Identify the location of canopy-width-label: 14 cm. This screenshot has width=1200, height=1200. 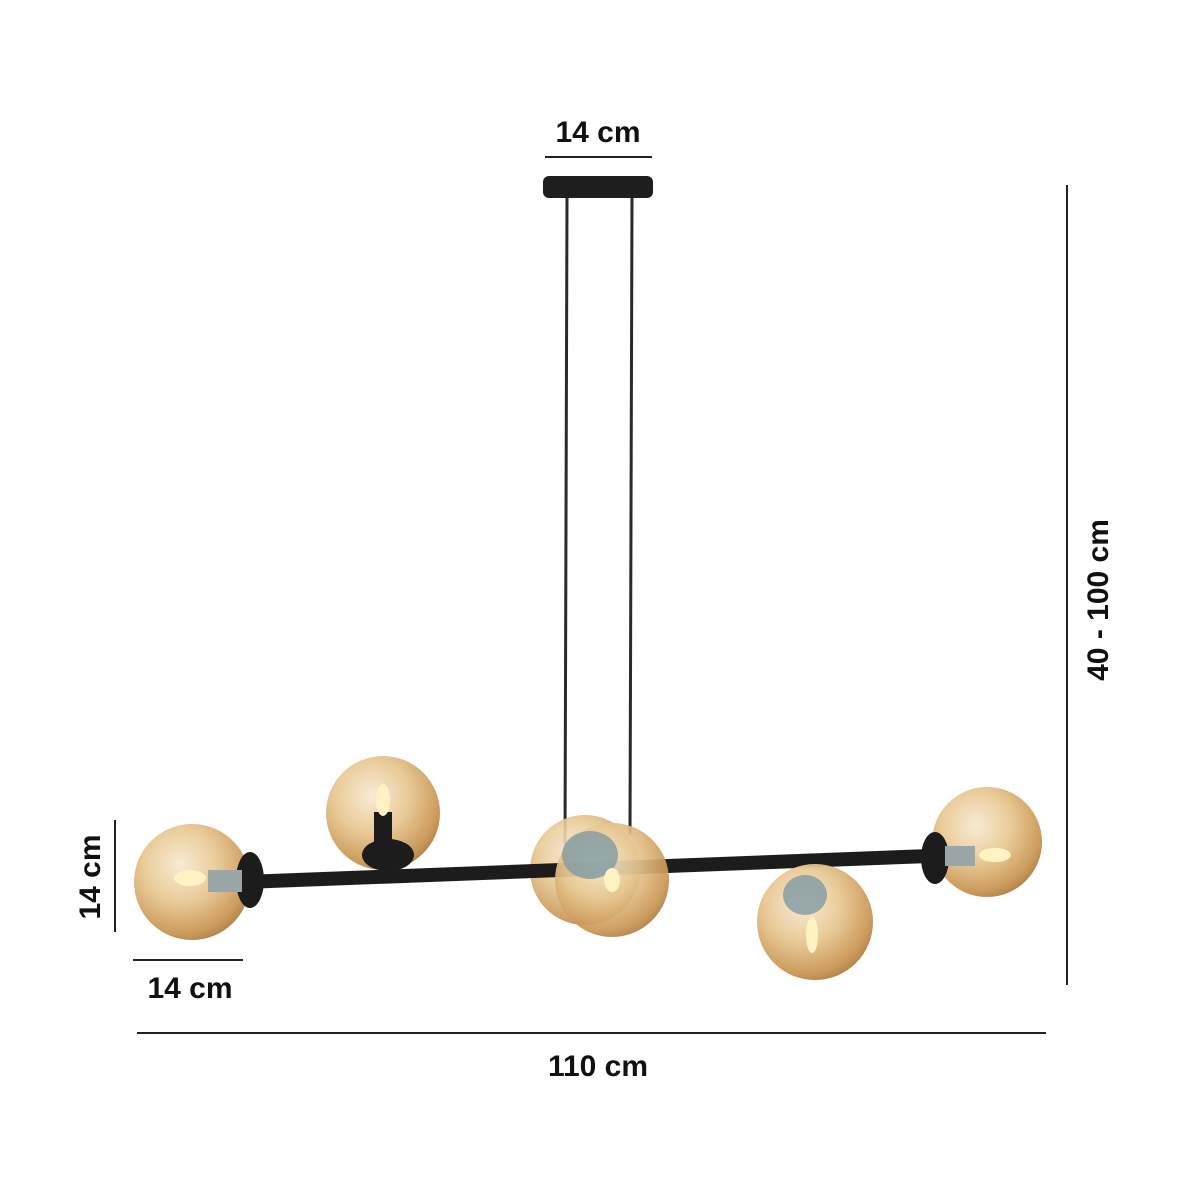
(597, 132).